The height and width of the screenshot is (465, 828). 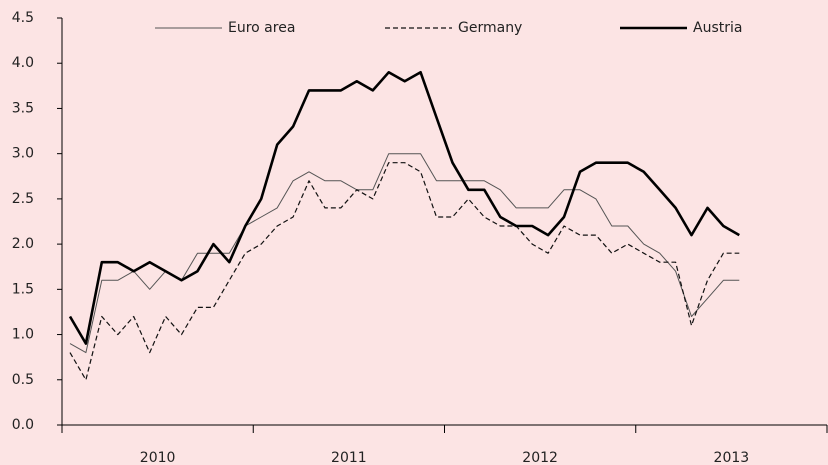 I want to click on legend-label: Germany, so click(x=490, y=28).